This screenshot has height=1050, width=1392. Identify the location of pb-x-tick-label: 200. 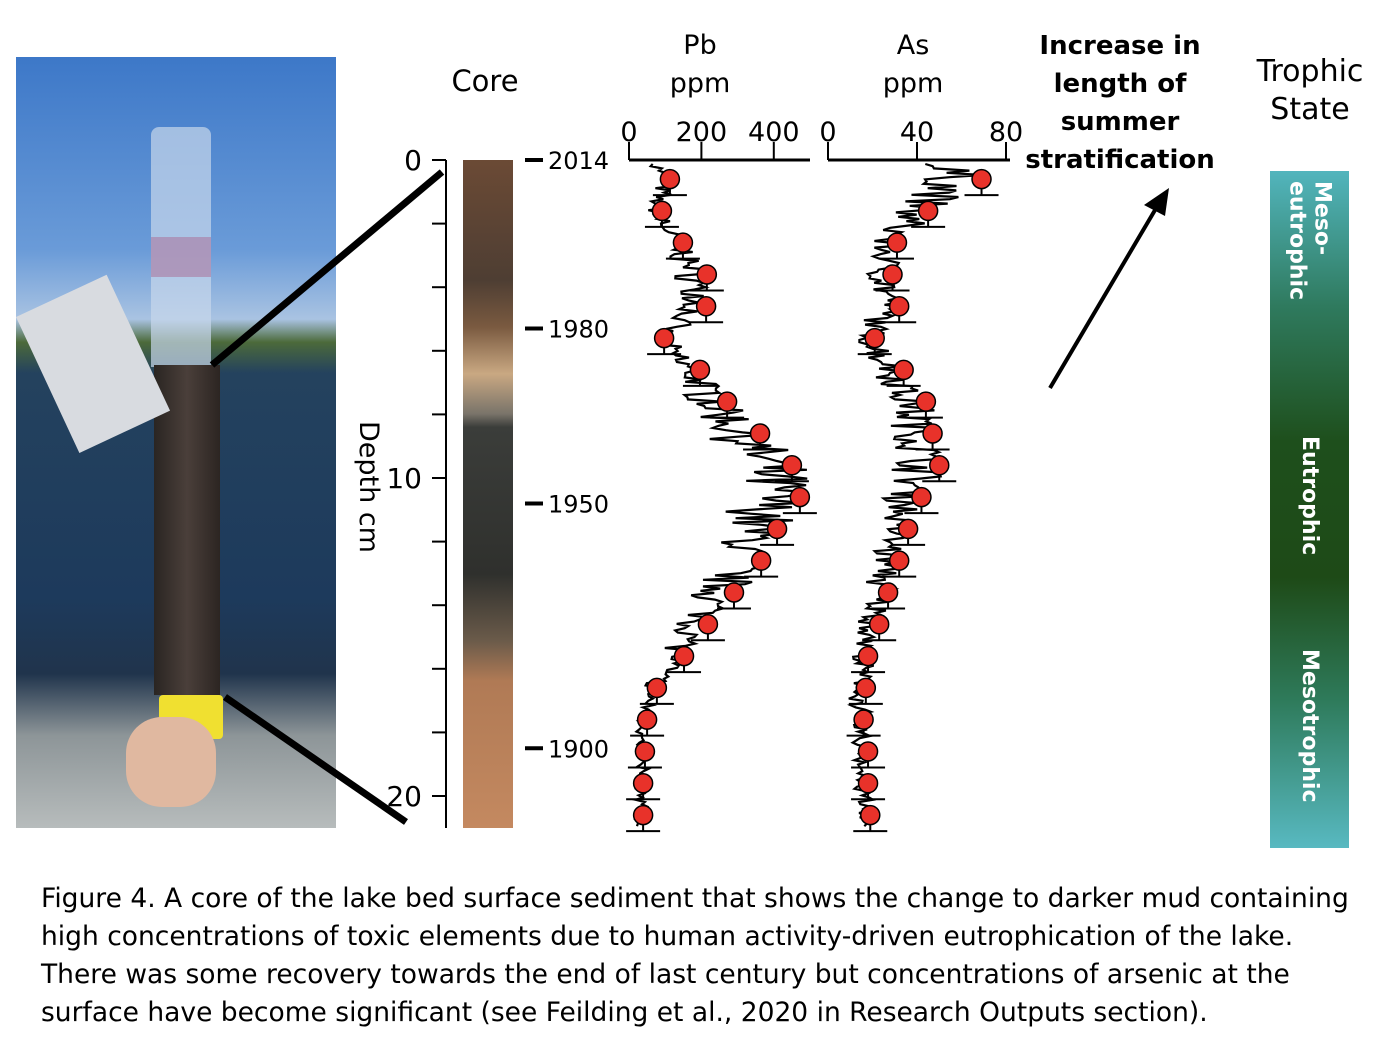
(702, 132).